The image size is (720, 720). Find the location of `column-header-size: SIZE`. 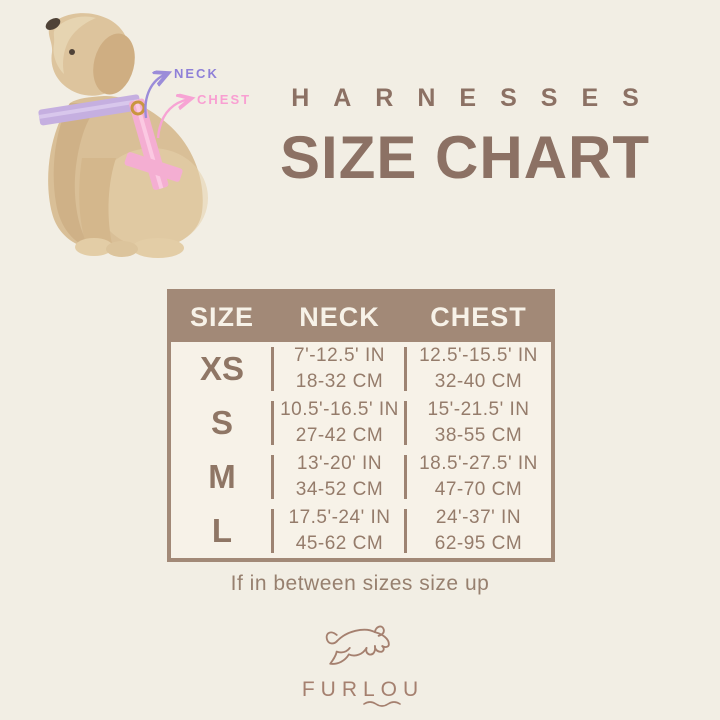

column-header-size: SIZE is located at coordinates (221, 317).